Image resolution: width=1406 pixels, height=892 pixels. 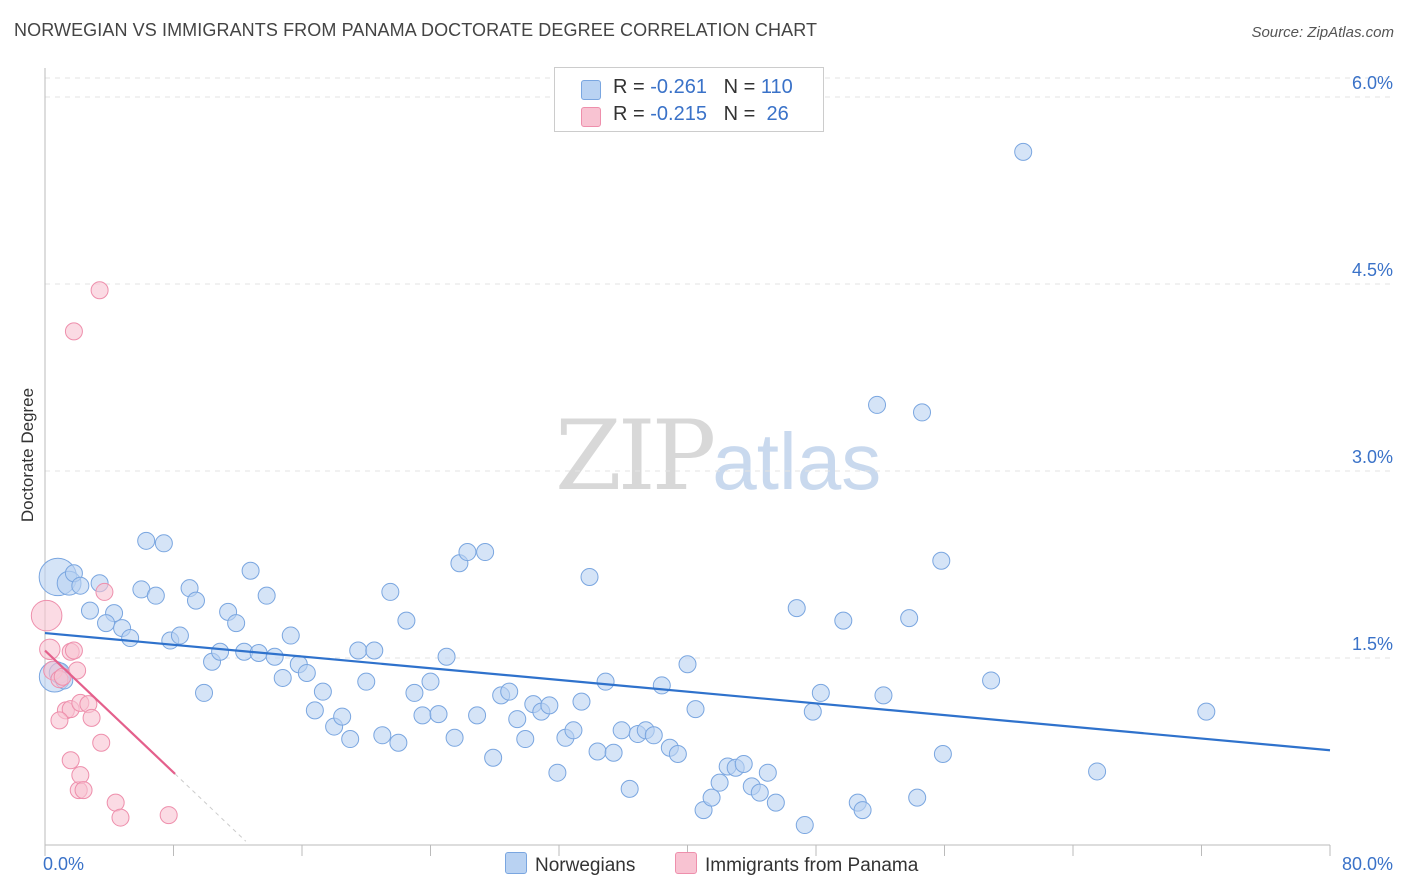 I want to click on y-tick-label: 3.0%, so click(x=1372, y=457).